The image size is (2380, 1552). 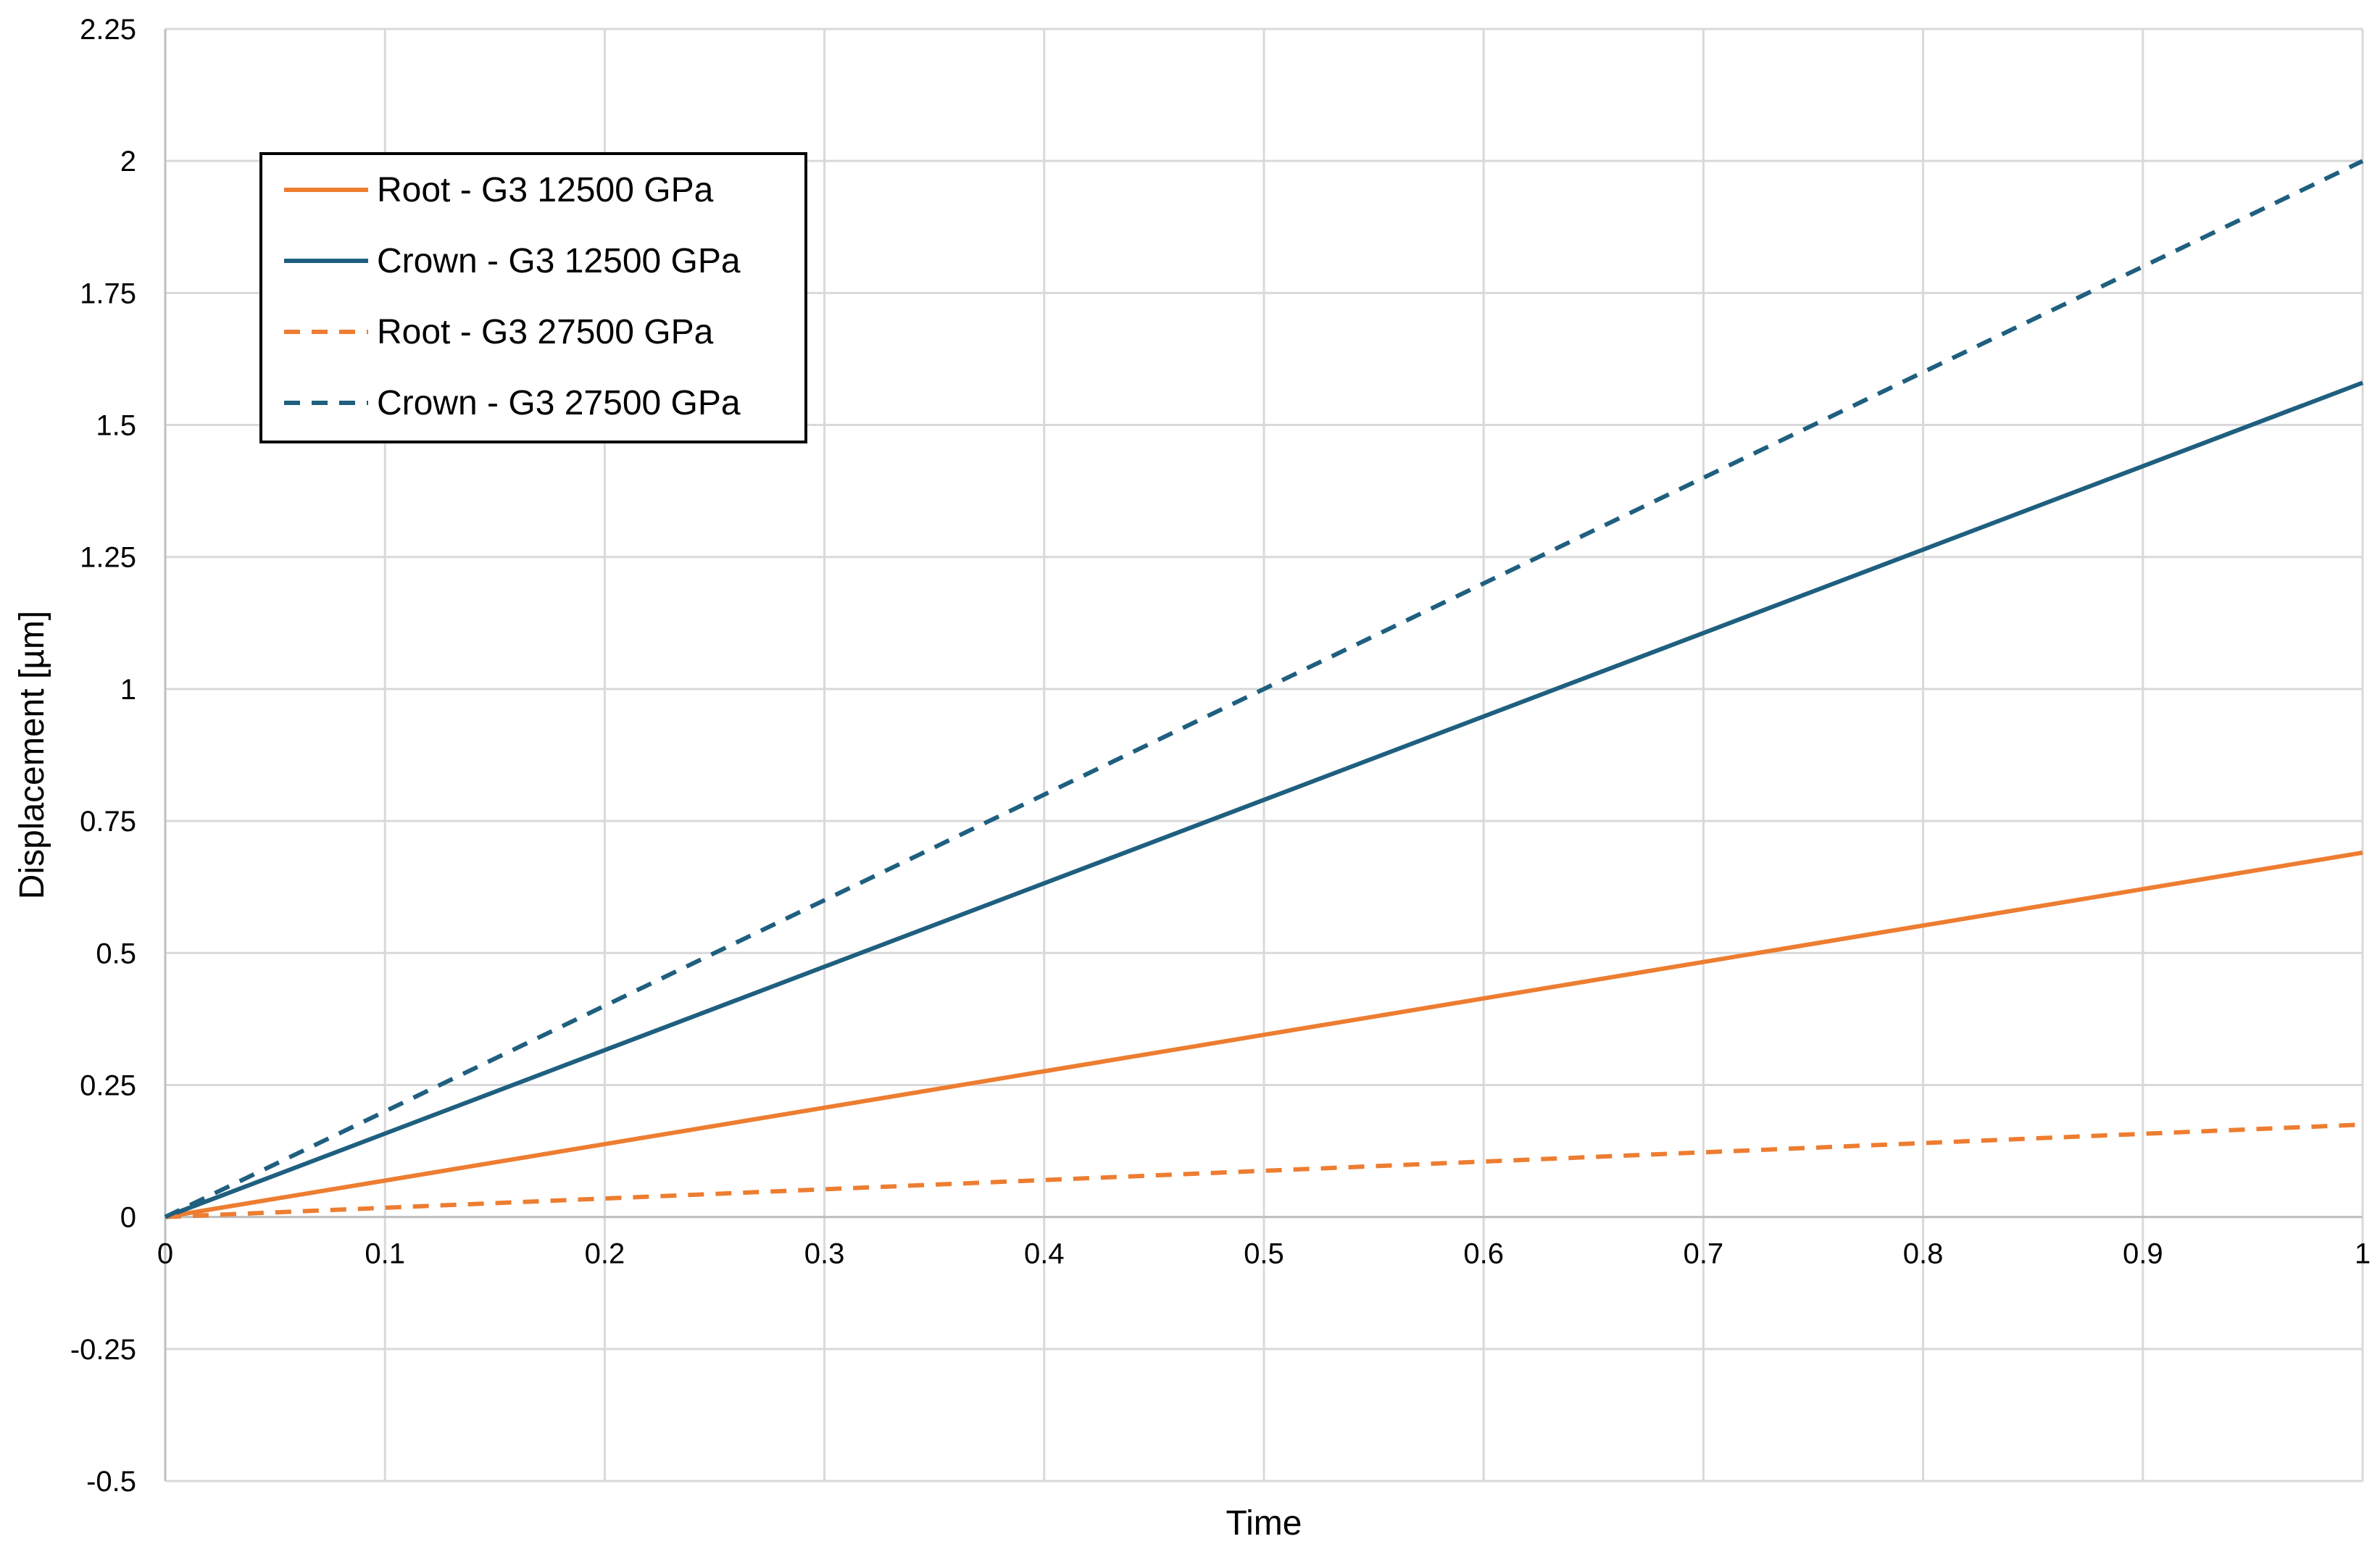 What do you see at coordinates (605, 1254) in the screenshot?
I see `x-tick-label: 0.2` at bounding box center [605, 1254].